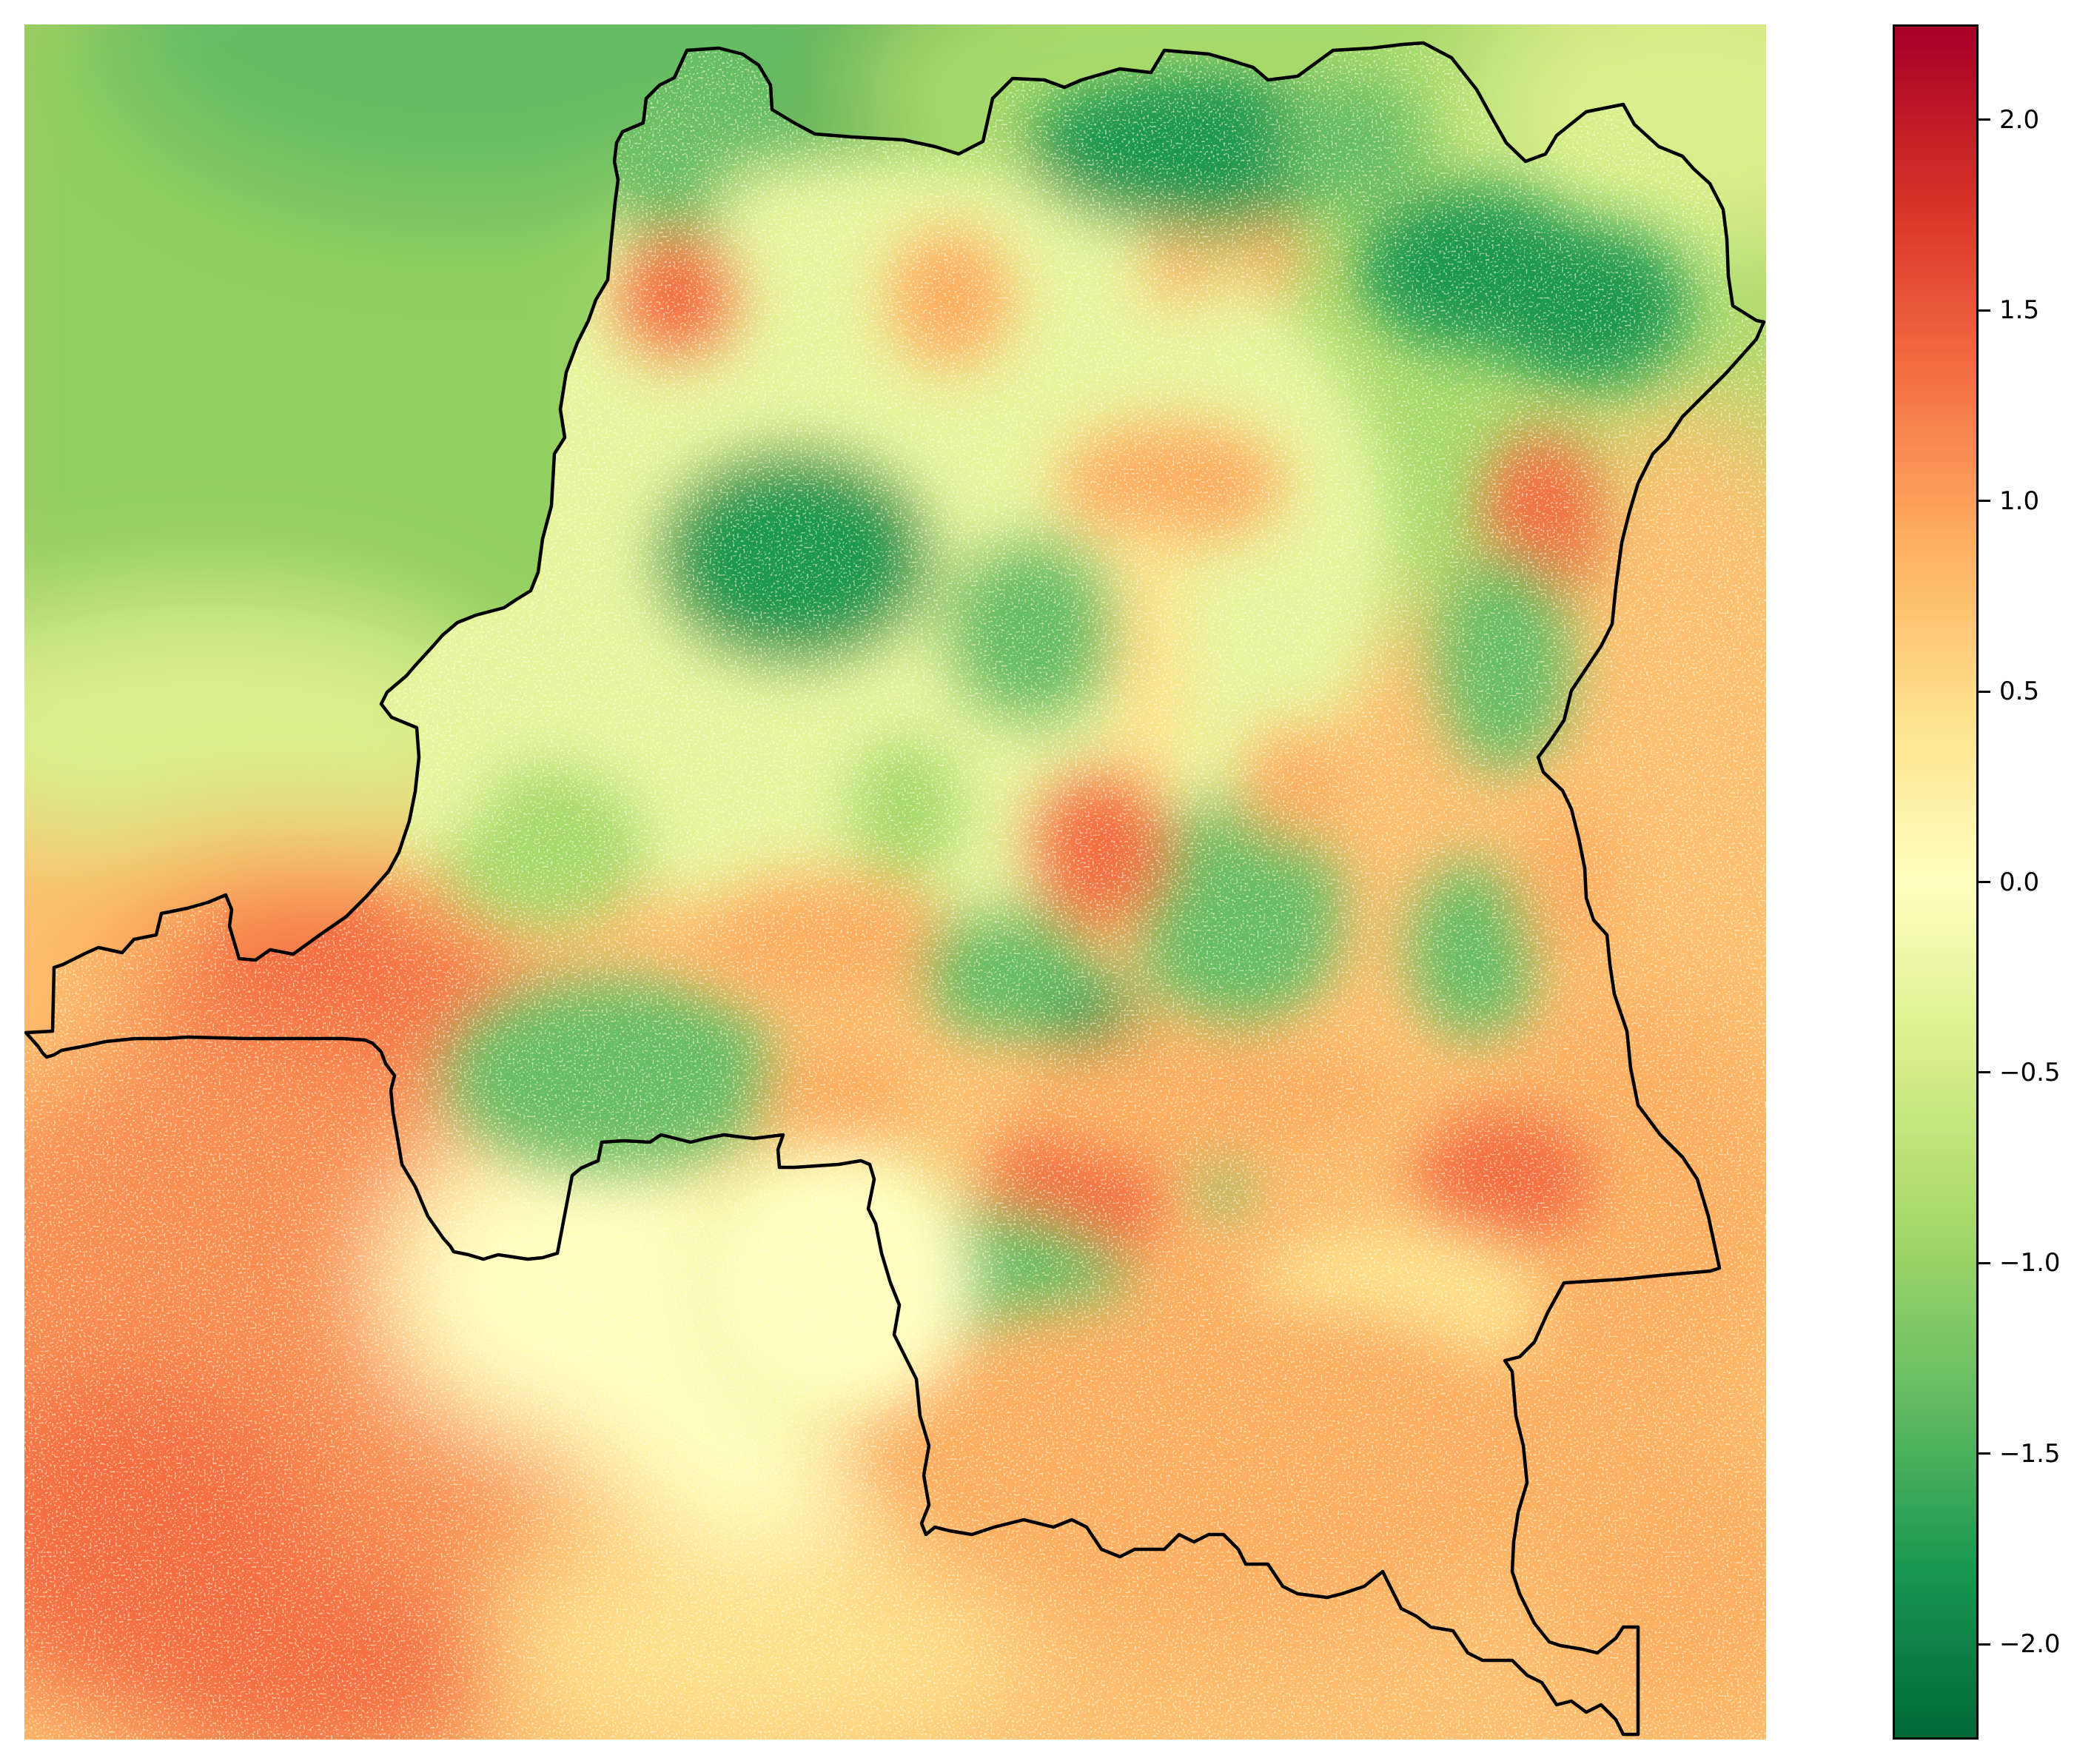 The width and height of the screenshot is (2094, 1764). What do you see at coordinates (1936, 882) in the screenshot?
I see `colorbar` at bounding box center [1936, 882].